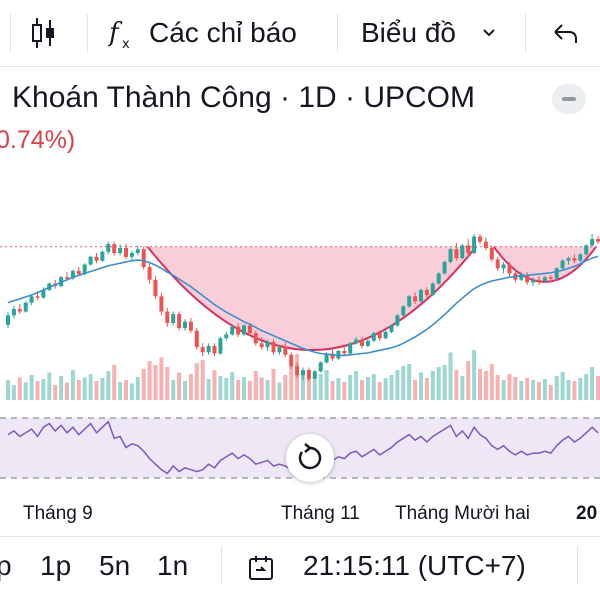 The image size is (600, 600). I want to click on indicators-button: Các chỉ báo, so click(223, 32).